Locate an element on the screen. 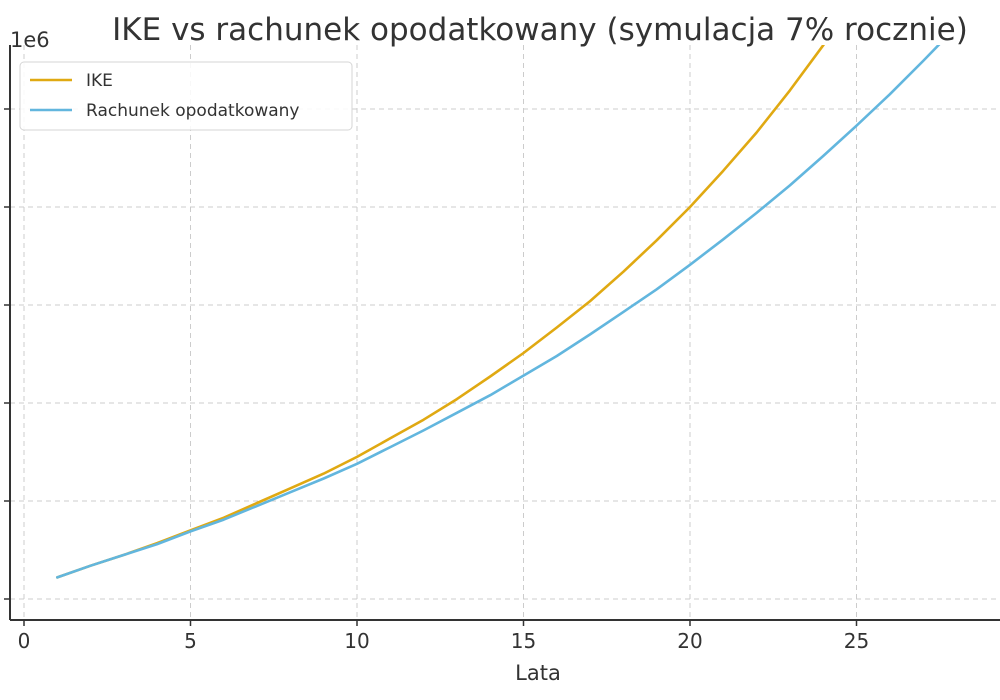  y-axis-offset-label: 1e6 is located at coordinates (30, 40).